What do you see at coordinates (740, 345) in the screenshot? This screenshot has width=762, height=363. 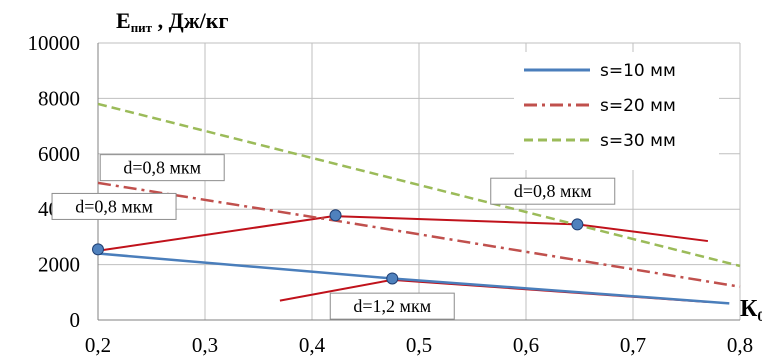 I see `x-tick-label: 0,8` at bounding box center [740, 345].